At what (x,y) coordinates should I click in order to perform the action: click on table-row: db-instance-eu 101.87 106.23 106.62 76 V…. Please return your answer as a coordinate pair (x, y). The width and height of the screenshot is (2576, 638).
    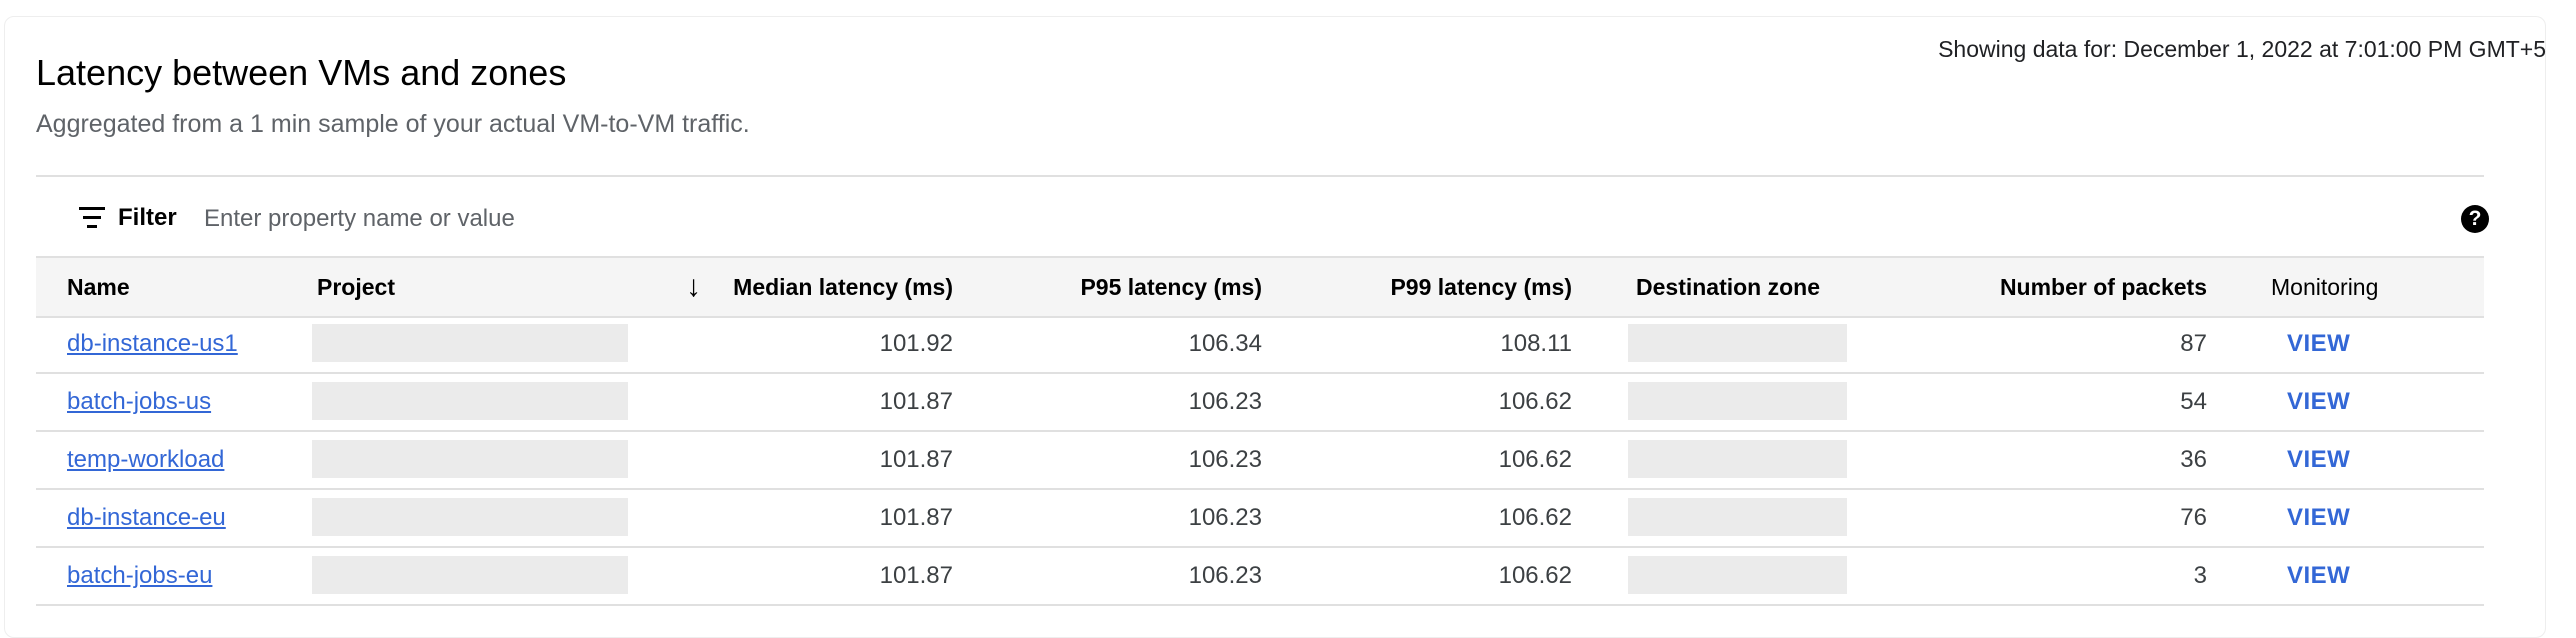
    Looking at the image, I should click on (1260, 519).